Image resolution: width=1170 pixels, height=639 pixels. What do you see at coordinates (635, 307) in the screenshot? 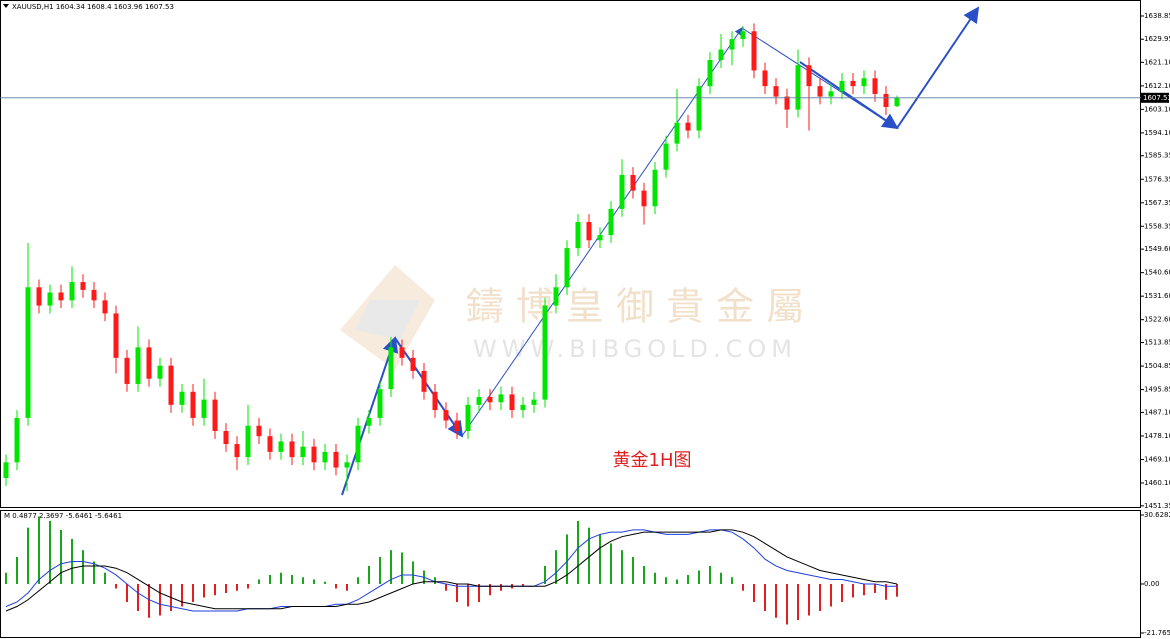
I see `watermark-text: 鑄 博 皇 御 貴 金 屬` at bounding box center [635, 307].